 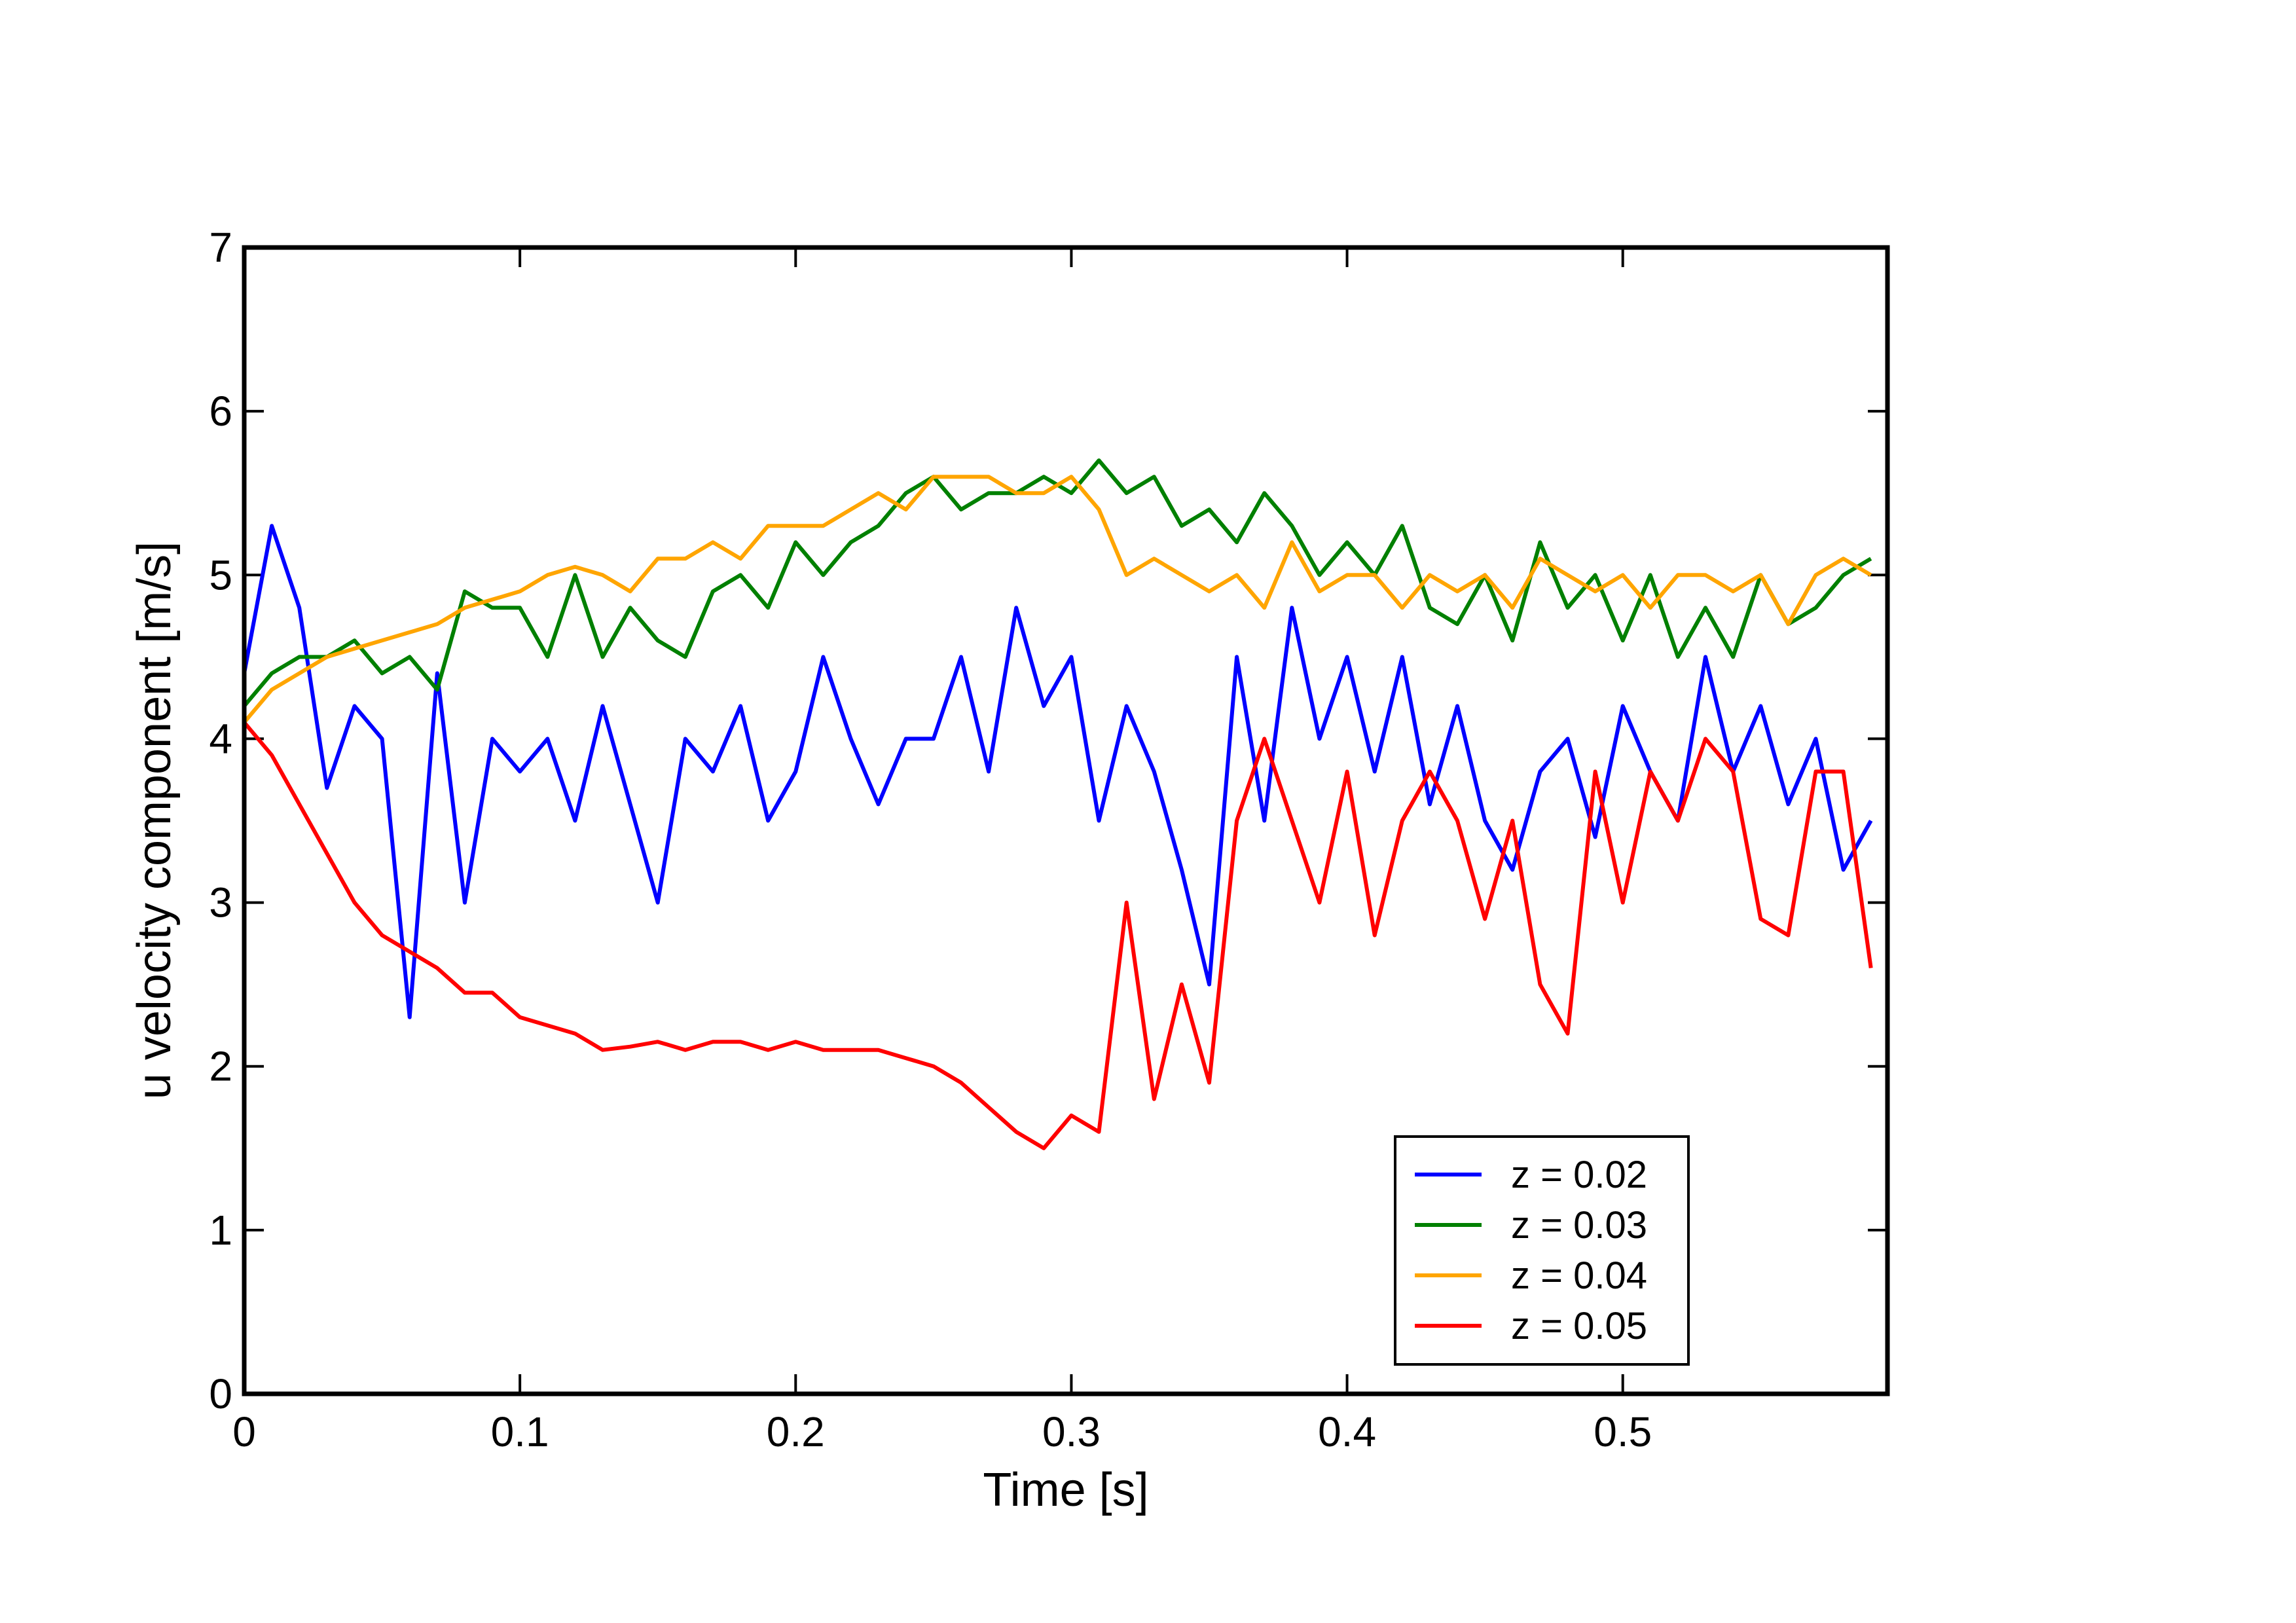 What do you see at coordinates (220, 738) in the screenshot?
I see `y-tick-label: 4` at bounding box center [220, 738].